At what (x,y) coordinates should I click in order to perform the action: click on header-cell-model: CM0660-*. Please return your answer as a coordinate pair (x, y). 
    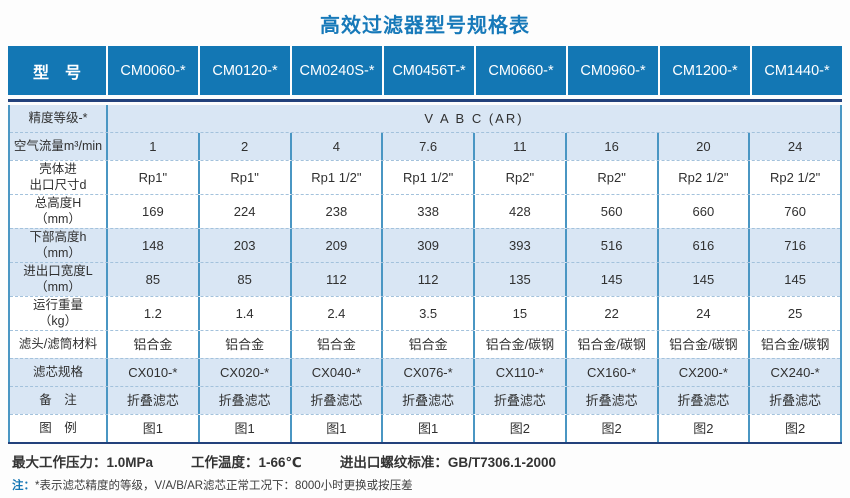
    Looking at the image, I should click on (521, 70).